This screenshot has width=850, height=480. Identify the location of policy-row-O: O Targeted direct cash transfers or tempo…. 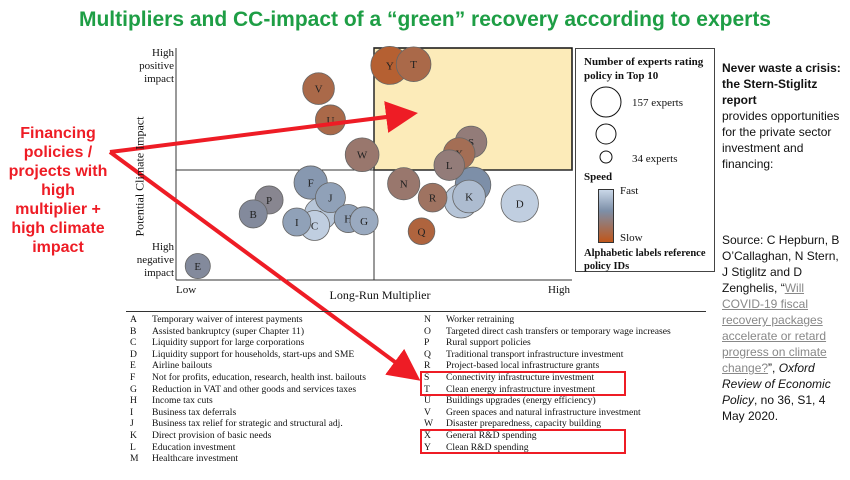
(547, 331).